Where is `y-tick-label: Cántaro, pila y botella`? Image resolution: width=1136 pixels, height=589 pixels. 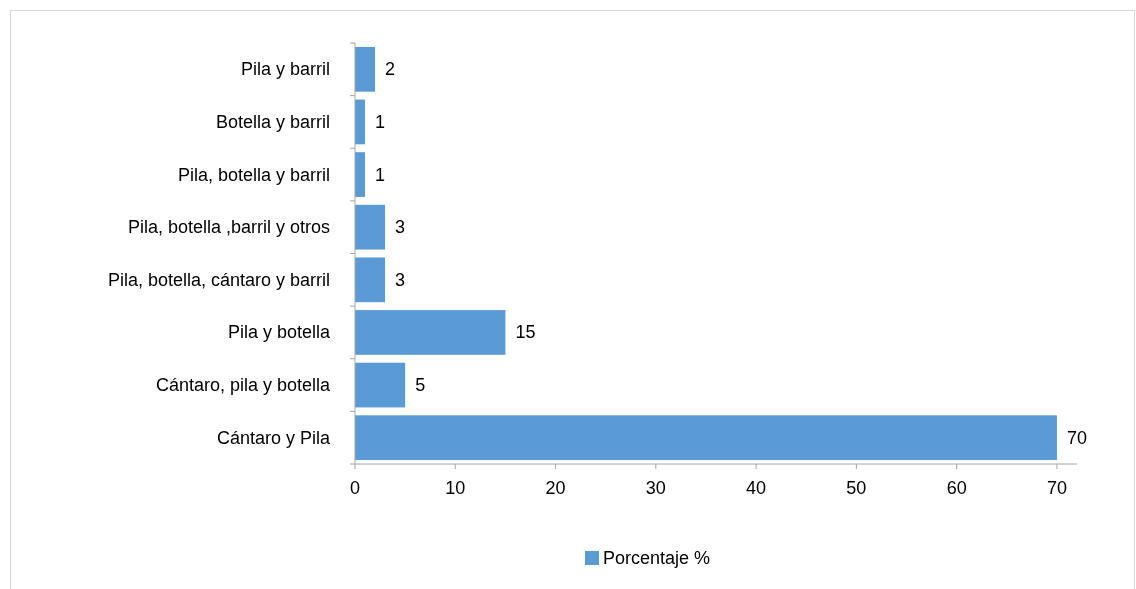 y-tick-label: Cántaro, pila y botella is located at coordinates (243, 385).